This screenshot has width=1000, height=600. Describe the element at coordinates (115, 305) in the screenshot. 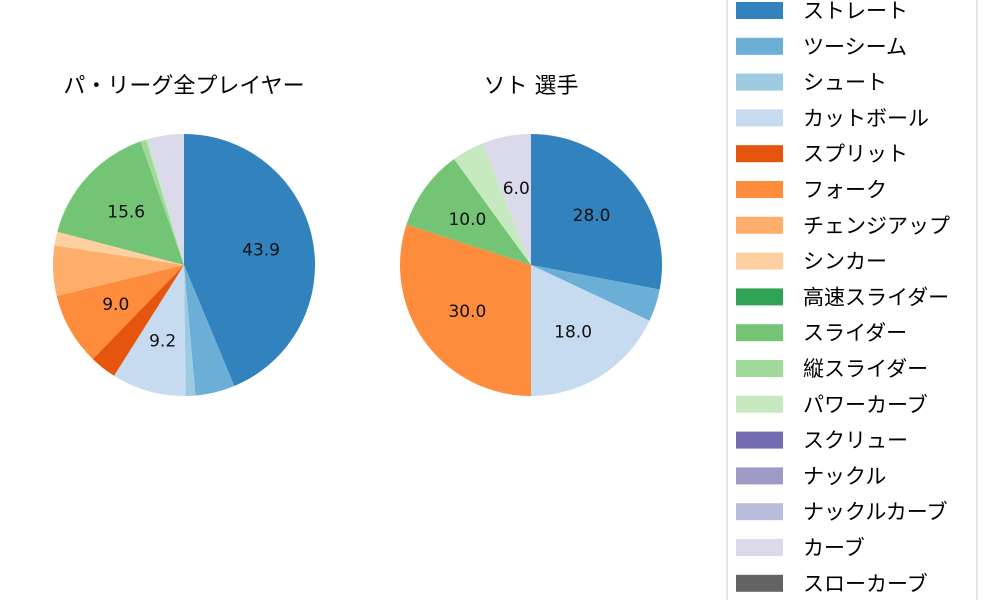

I see `slice-value-label: 9.0` at that location.